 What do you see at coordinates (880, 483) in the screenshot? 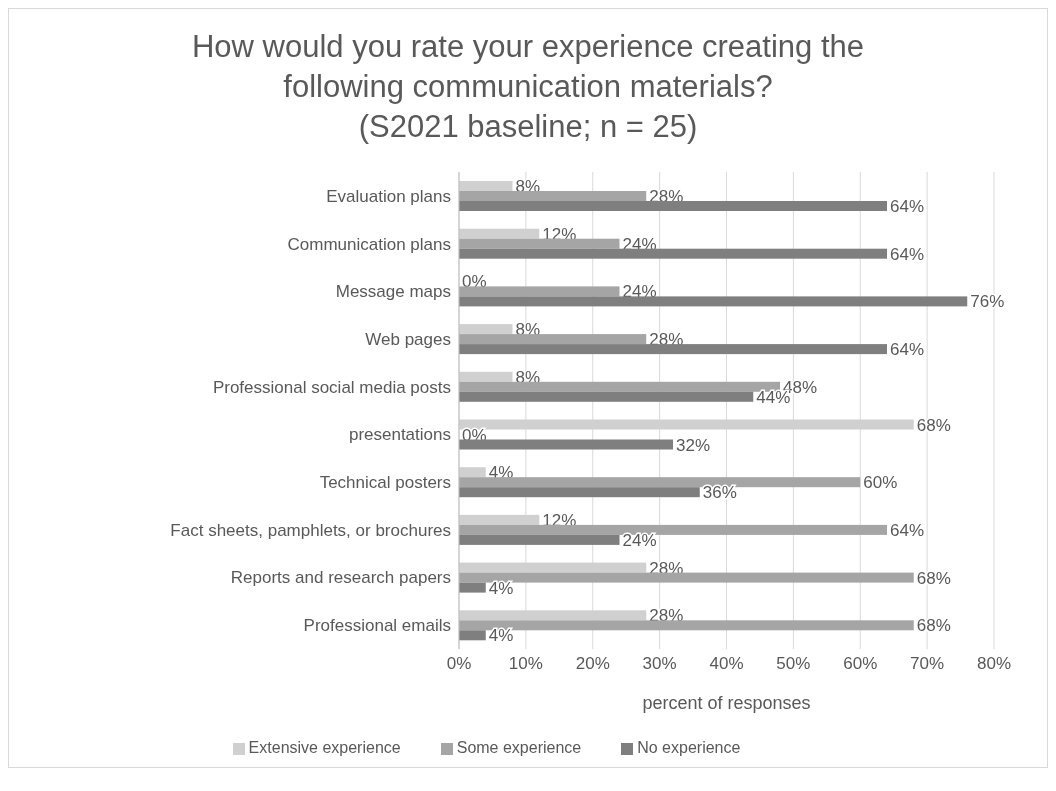
I see `data-label: 60%` at bounding box center [880, 483].